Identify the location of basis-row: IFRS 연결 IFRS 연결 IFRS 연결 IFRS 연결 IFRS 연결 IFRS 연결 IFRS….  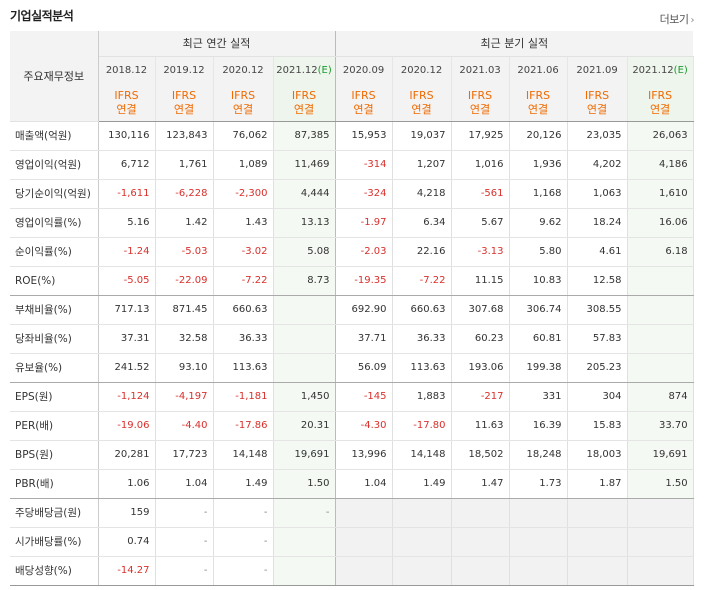
(352, 103).